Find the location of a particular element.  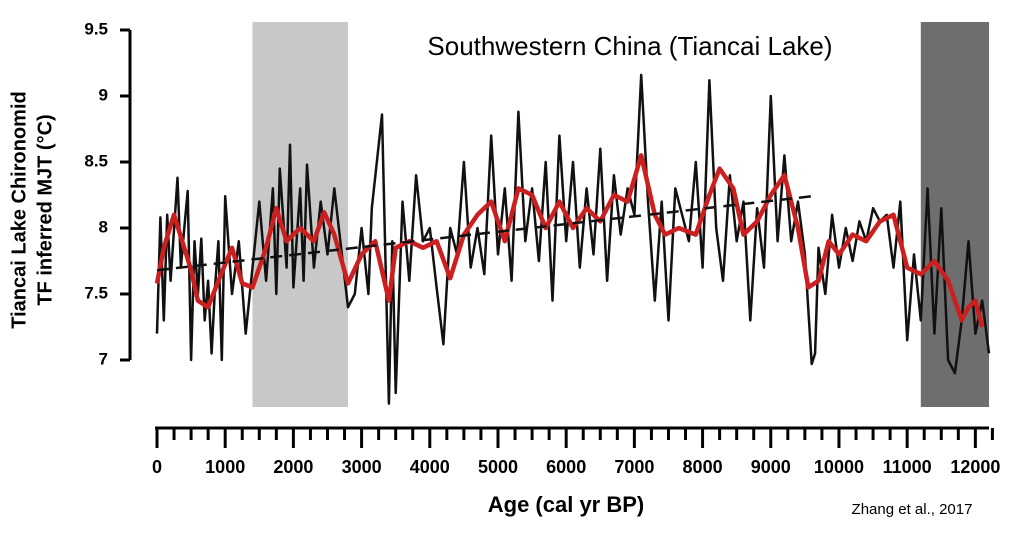

y-tick-label: 7 is located at coordinates (103, 358).